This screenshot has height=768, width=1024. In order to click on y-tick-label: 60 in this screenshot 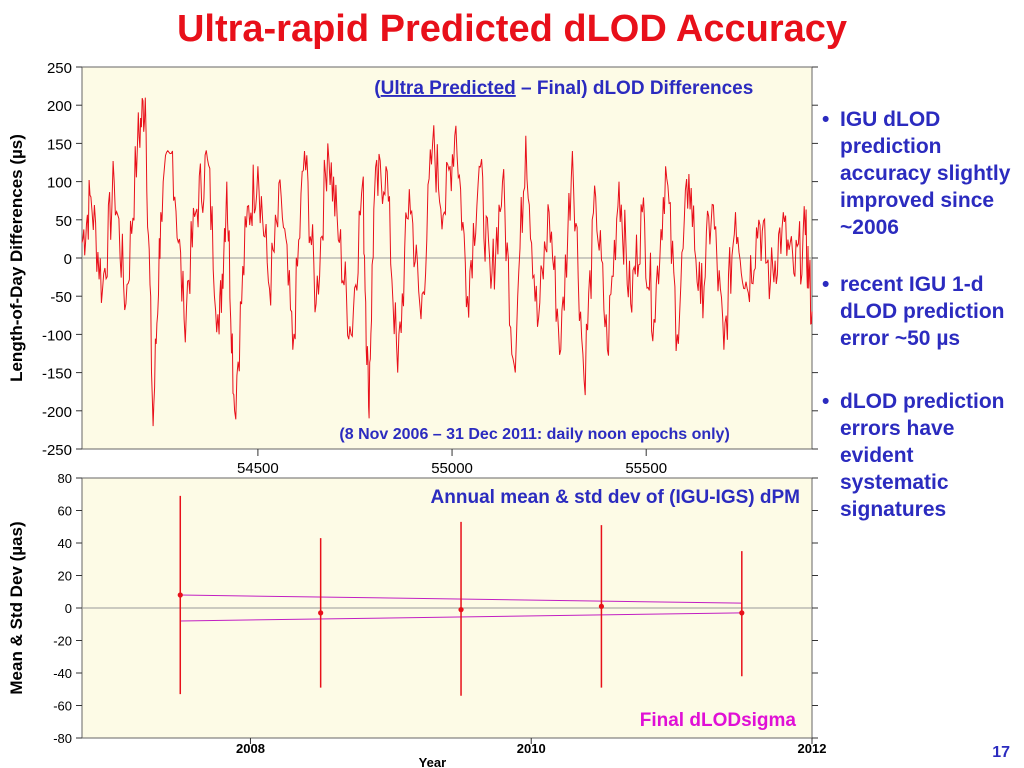, I will do `click(65, 511)`.